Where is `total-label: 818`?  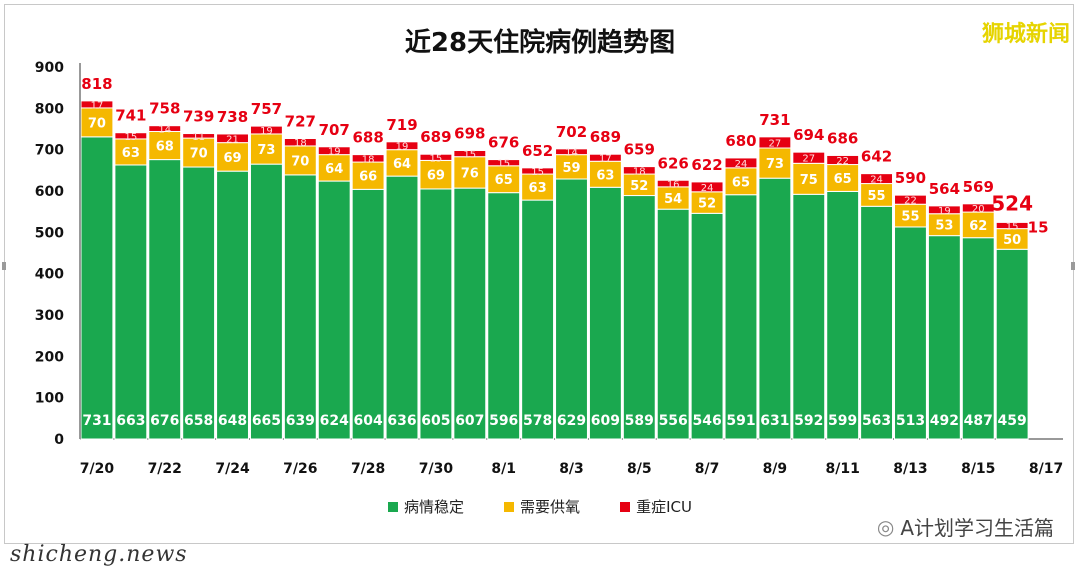
total-label: 818 is located at coordinates (96, 84).